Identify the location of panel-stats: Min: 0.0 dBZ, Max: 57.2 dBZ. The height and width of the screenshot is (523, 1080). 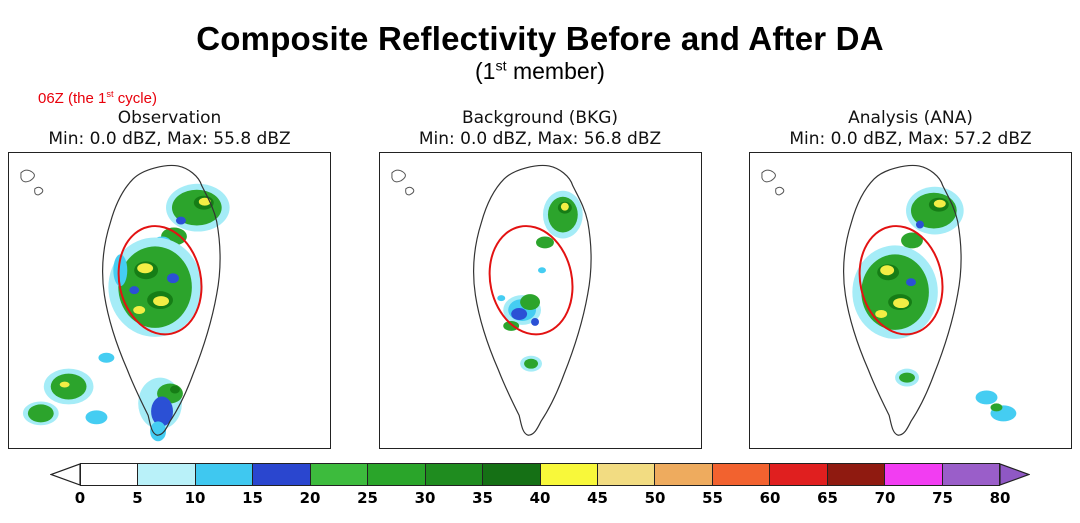
(910, 138).